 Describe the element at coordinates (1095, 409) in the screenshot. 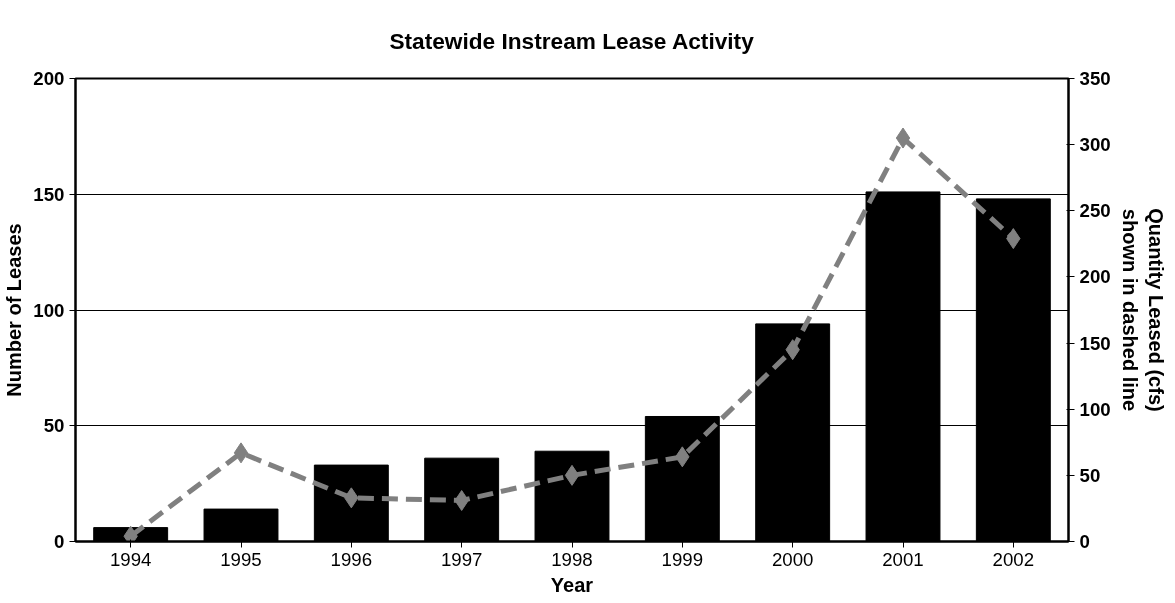

I see `y2-tick-label: 100` at that location.